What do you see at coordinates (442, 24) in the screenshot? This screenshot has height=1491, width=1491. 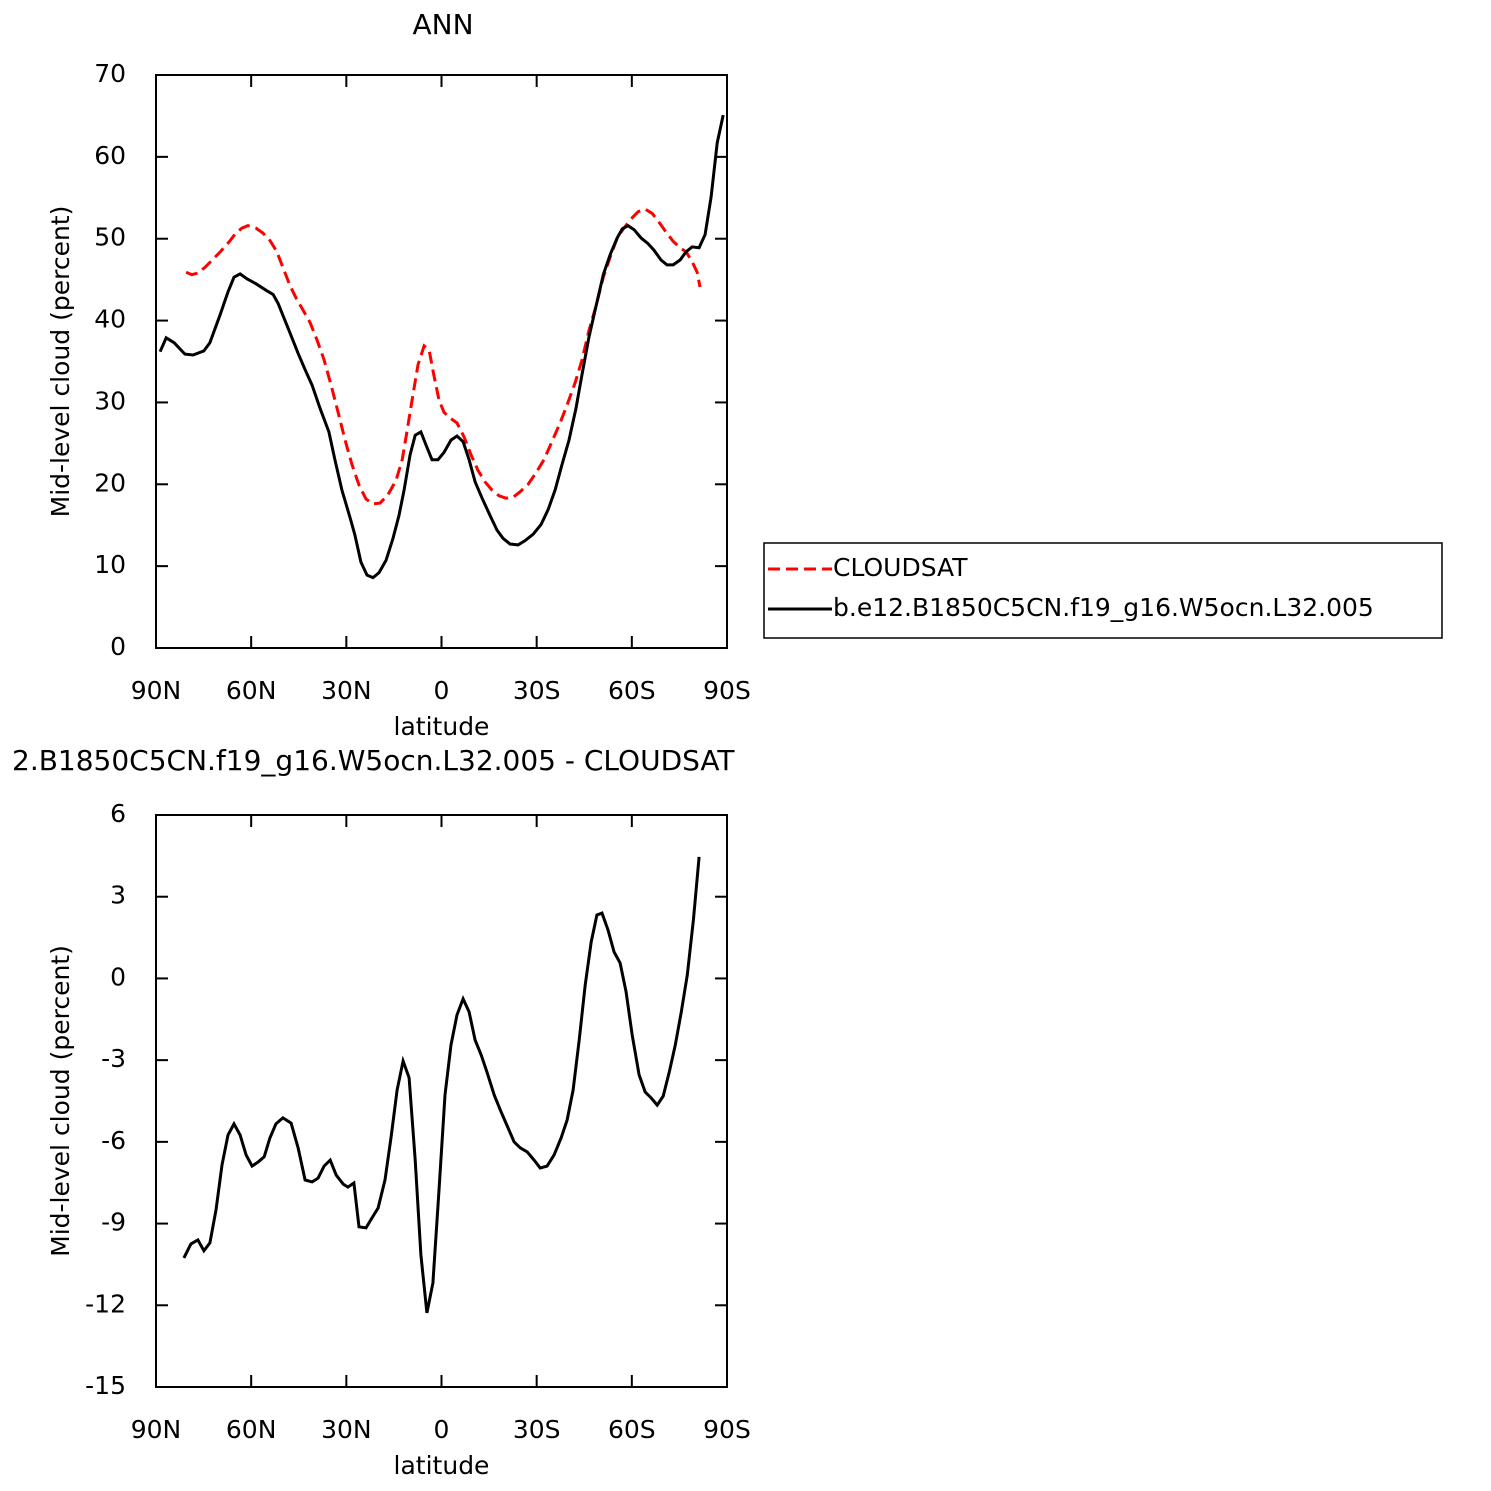 I see `chart-title: ANN` at bounding box center [442, 24].